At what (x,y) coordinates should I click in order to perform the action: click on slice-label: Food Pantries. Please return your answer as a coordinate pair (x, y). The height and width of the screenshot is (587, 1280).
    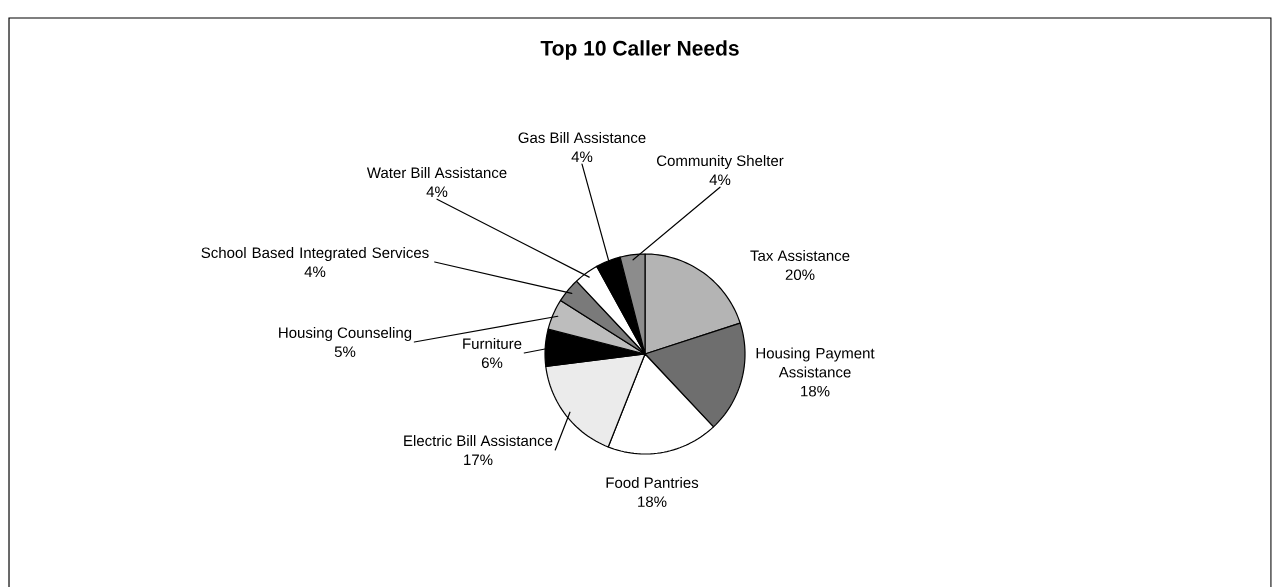
    Looking at the image, I should click on (652, 482).